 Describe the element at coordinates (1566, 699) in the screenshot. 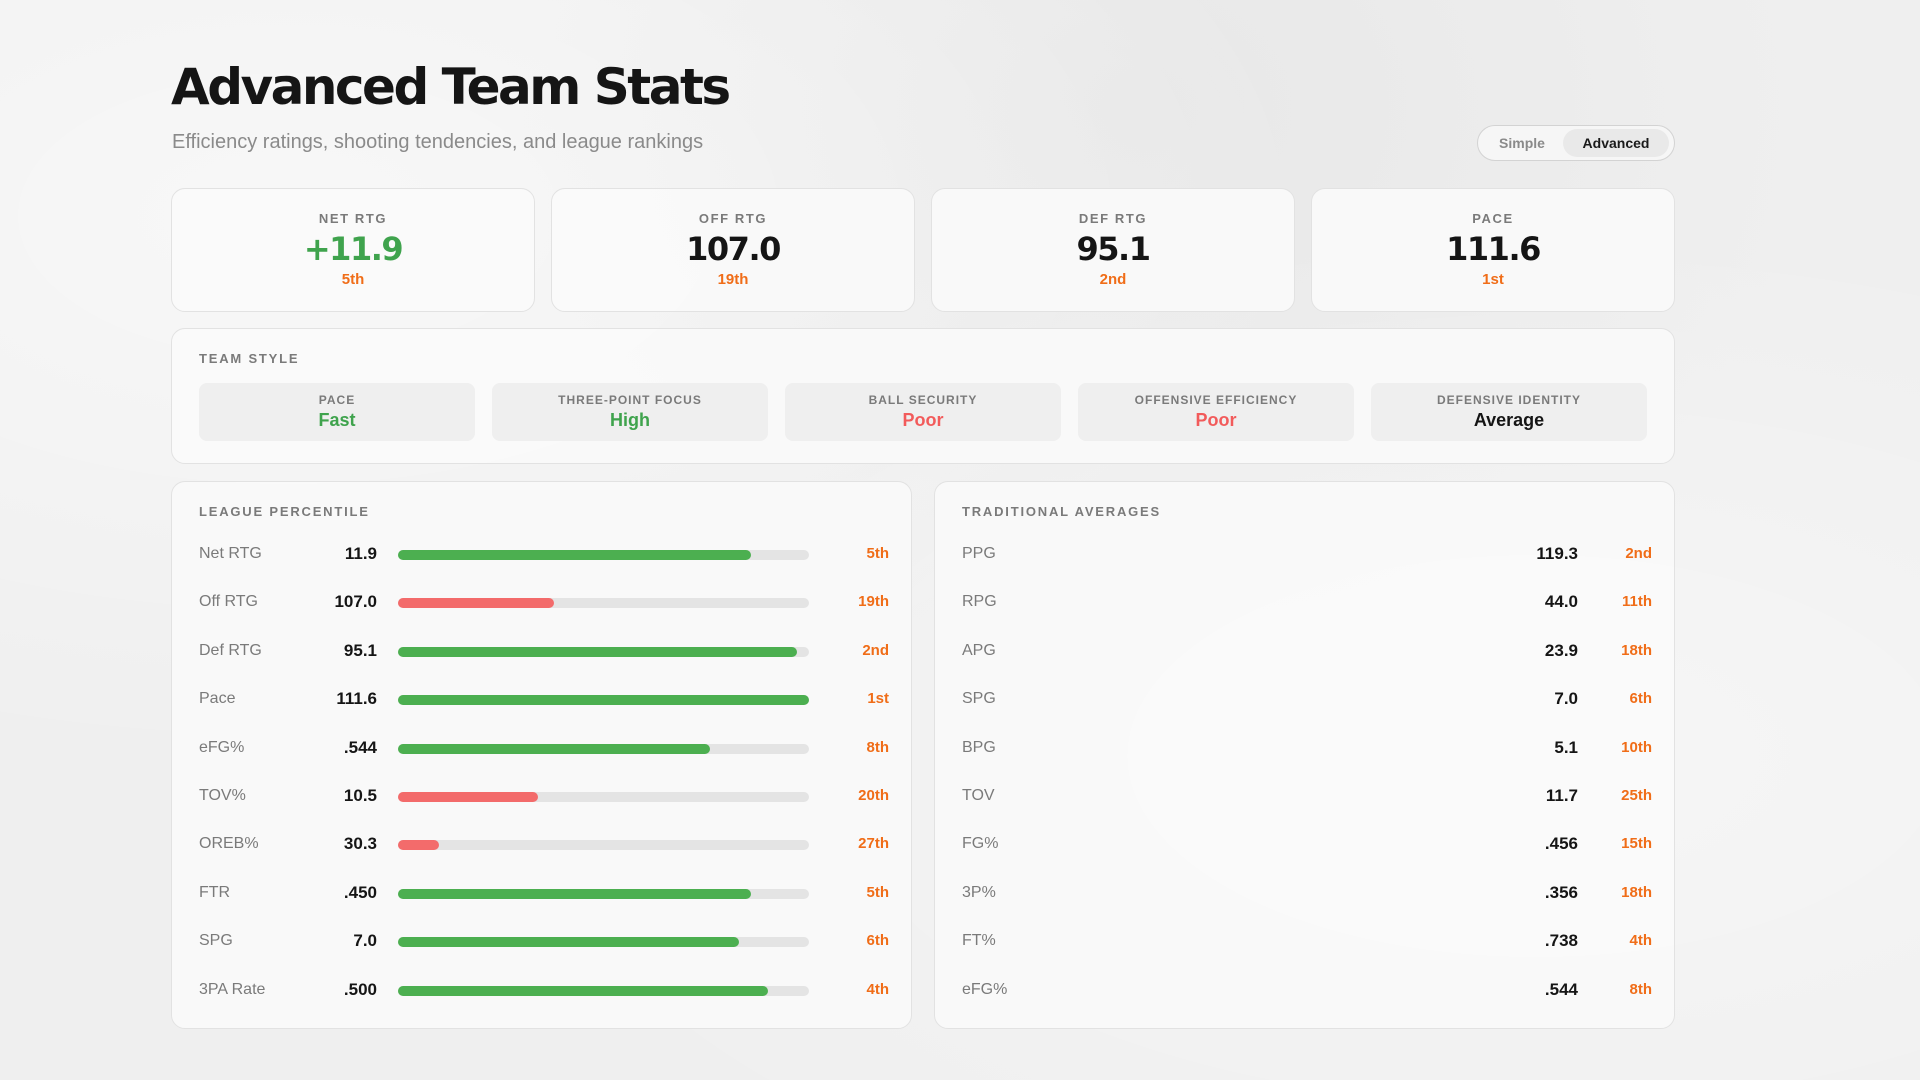

I see `traditional-row-value: 7.0` at that location.